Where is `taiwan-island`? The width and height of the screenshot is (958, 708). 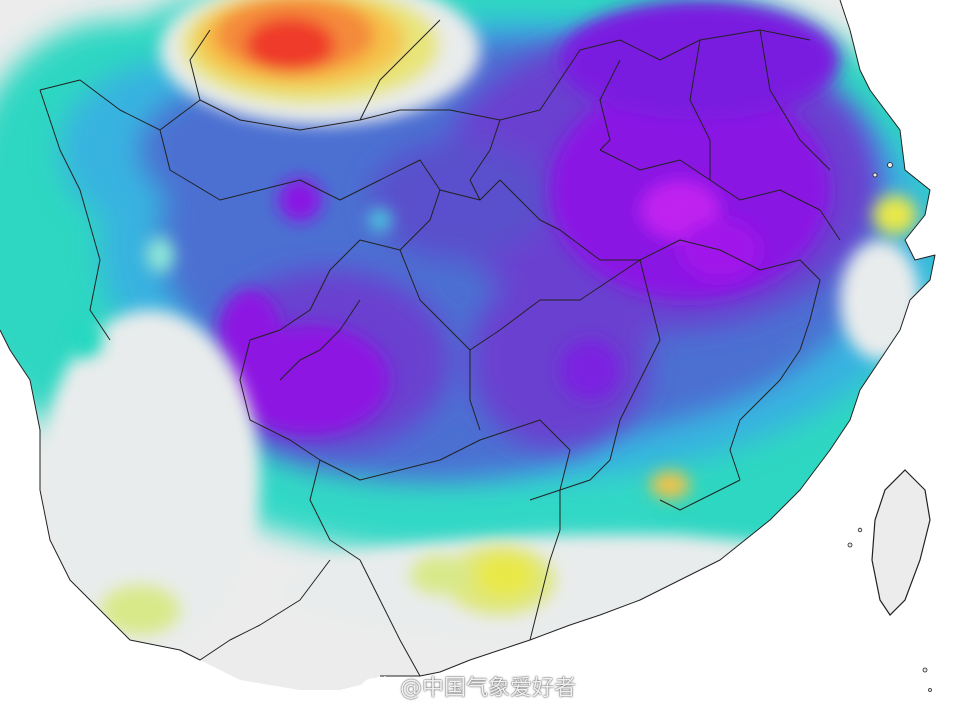 taiwan-island is located at coordinates (901, 542).